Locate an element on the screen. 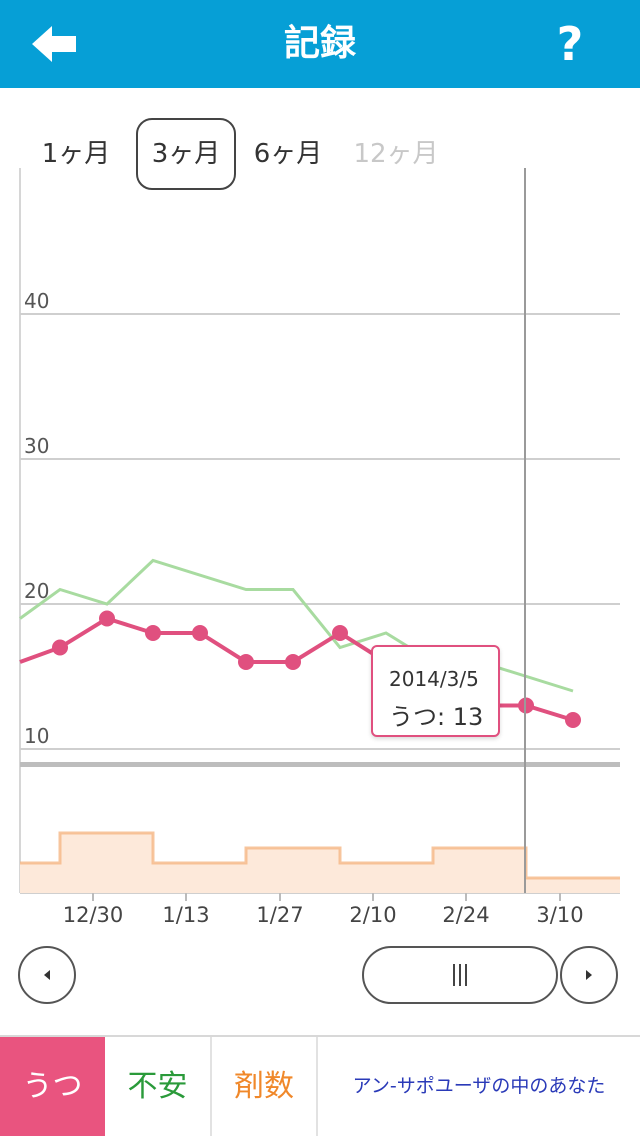 The height and width of the screenshot is (1136, 640). x-tick-label: 3/10 is located at coordinates (559, 915).